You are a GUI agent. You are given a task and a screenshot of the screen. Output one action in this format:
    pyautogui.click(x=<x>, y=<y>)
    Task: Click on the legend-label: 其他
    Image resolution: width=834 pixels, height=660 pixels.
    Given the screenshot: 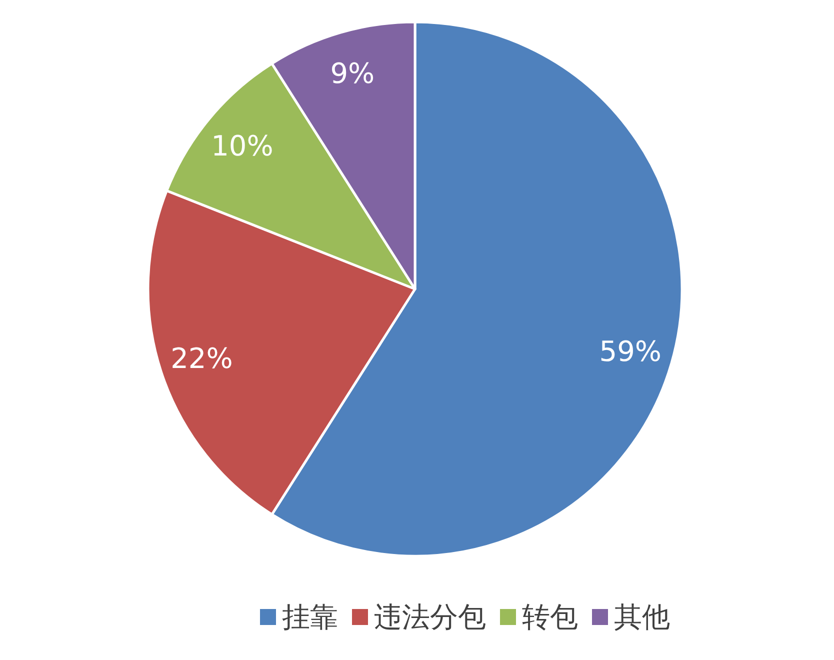 What is the action you would take?
    pyautogui.click(x=642, y=617)
    